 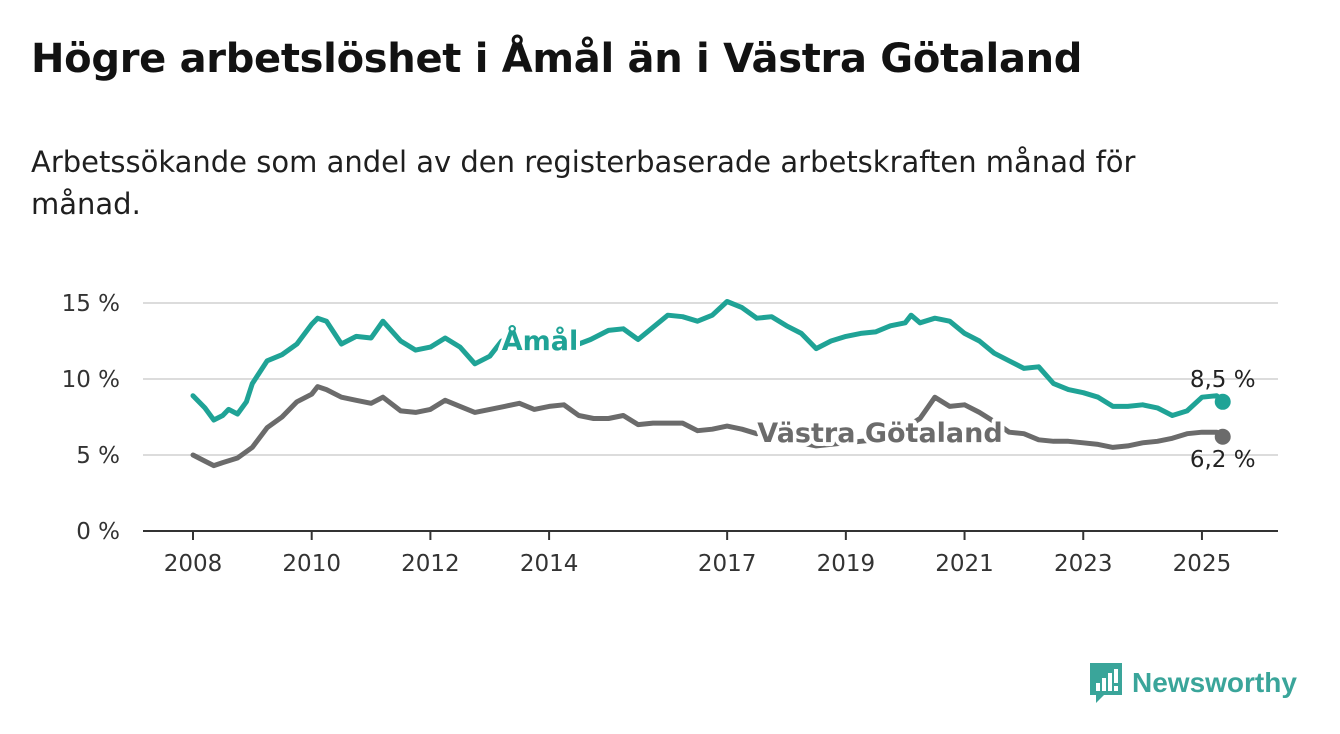 What do you see at coordinates (91, 380) in the screenshot?
I see `y-tick-label: 10 %` at bounding box center [91, 380].